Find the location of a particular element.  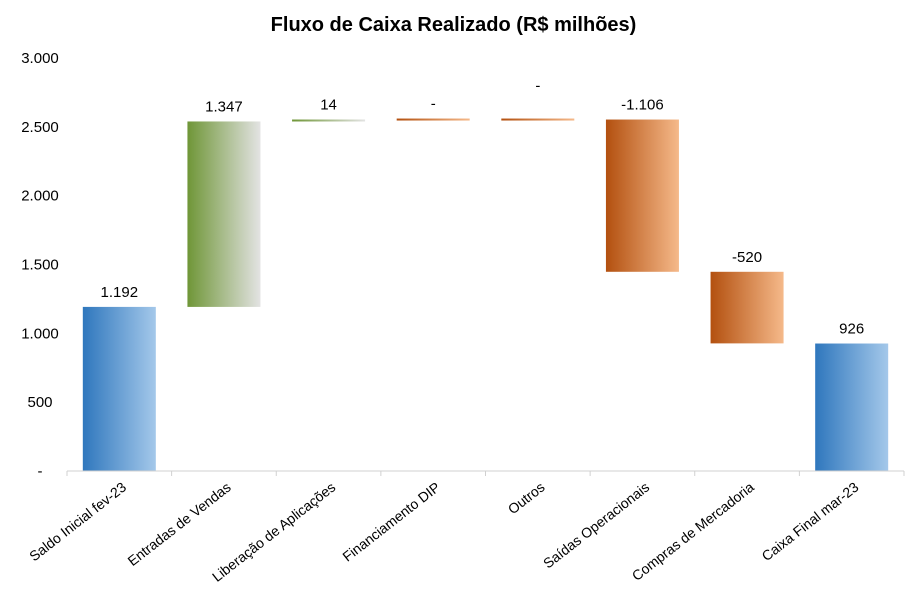

y-tick-label: 3.000 is located at coordinates (40, 58).